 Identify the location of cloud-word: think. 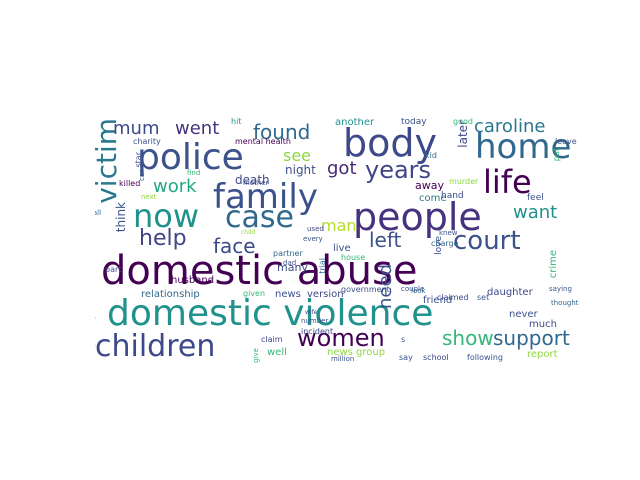
(121, 217).